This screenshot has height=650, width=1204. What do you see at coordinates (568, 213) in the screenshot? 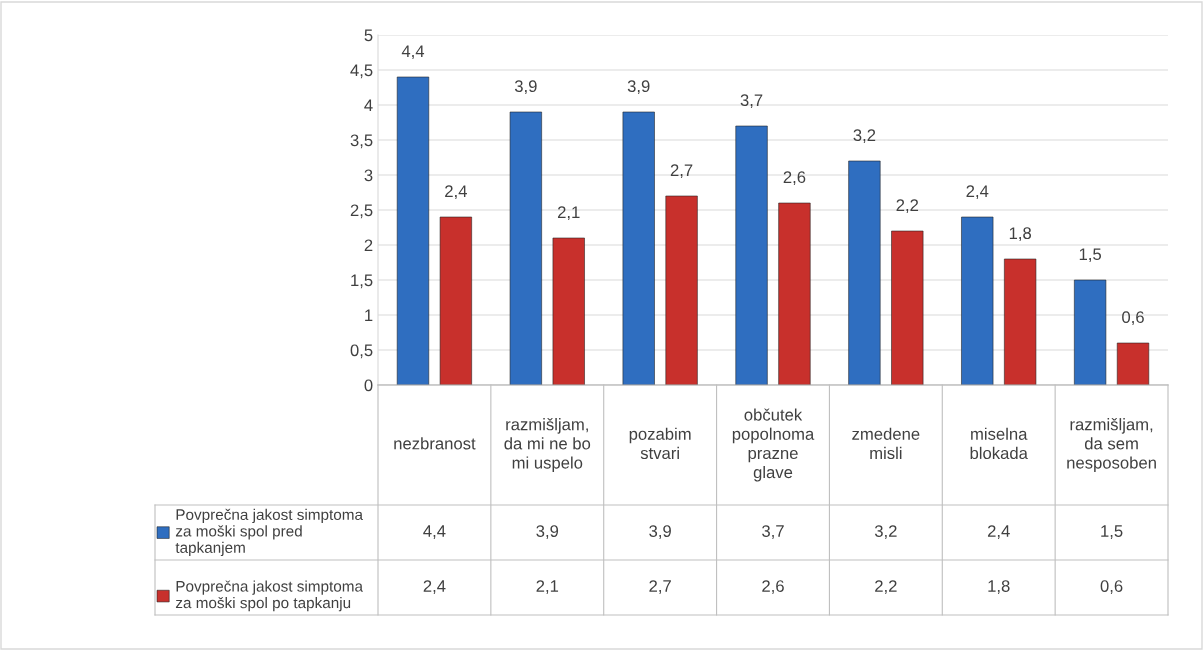
I see `text: 2,1` at bounding box center [568, 213].